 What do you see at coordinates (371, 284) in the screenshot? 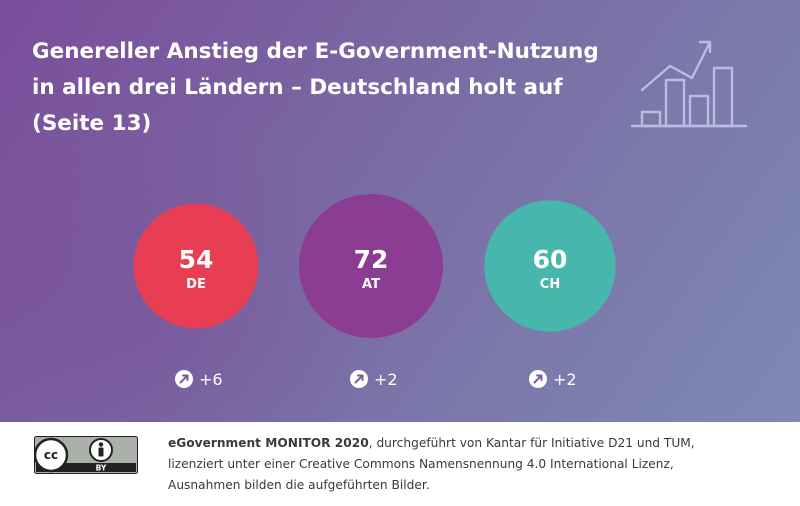
I see `category-label-at: AT` at bounding box center [371, 284].